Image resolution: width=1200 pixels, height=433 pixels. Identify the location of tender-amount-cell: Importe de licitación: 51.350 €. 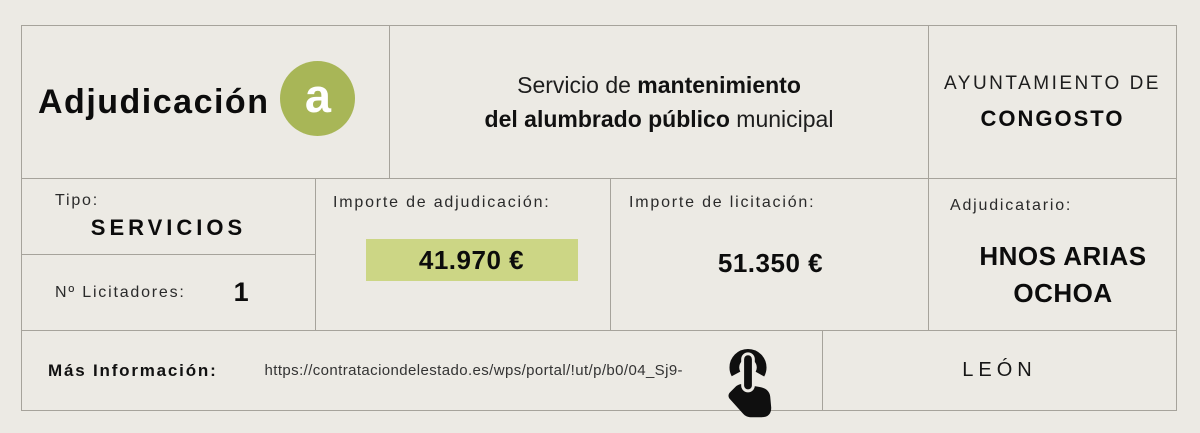
(770, 254).